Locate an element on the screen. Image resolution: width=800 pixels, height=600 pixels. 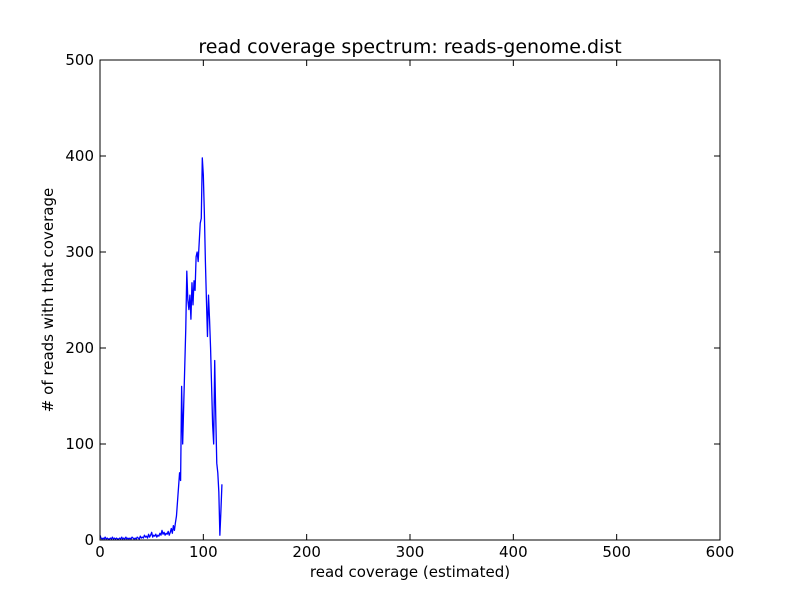
y-tick-label: 100 is located at coordinates (79, 444).